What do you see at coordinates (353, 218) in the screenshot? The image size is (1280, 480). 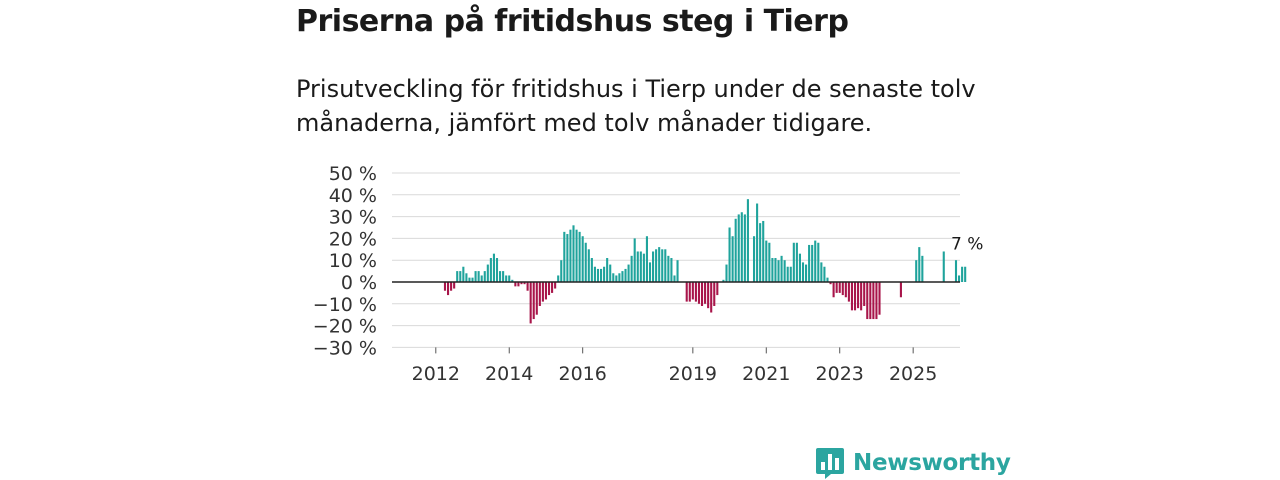 I see `y-tick-label: 30 %` at bounding box center [353, 218].